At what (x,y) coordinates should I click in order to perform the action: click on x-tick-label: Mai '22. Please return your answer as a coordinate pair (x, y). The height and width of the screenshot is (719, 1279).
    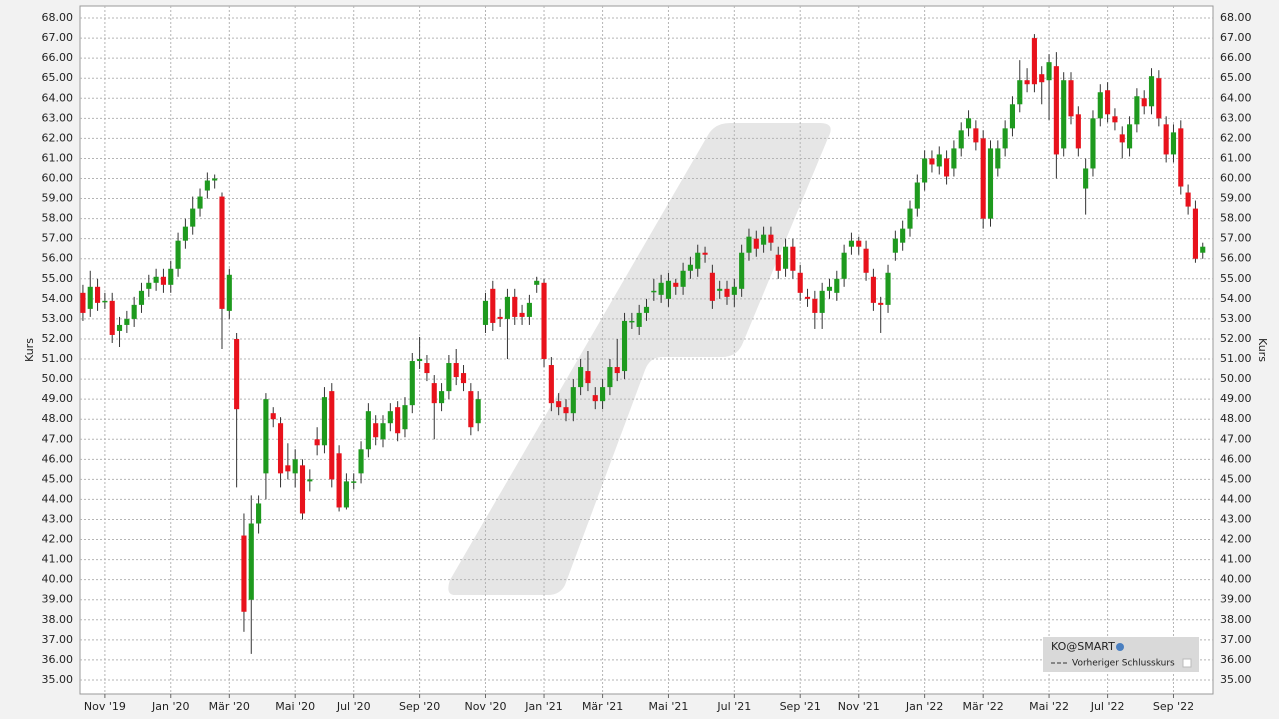
    Looking at the image, I should click on (1049, 706).